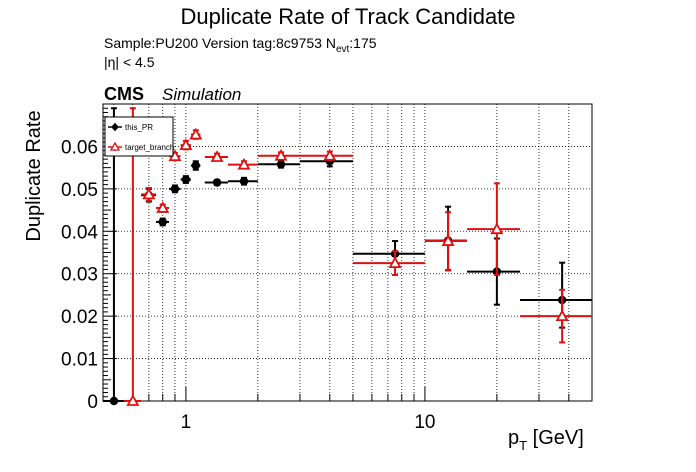 This screenshot has height=472, width=696. I want to click on y-tick-label: 0.03, so click(79, 275).